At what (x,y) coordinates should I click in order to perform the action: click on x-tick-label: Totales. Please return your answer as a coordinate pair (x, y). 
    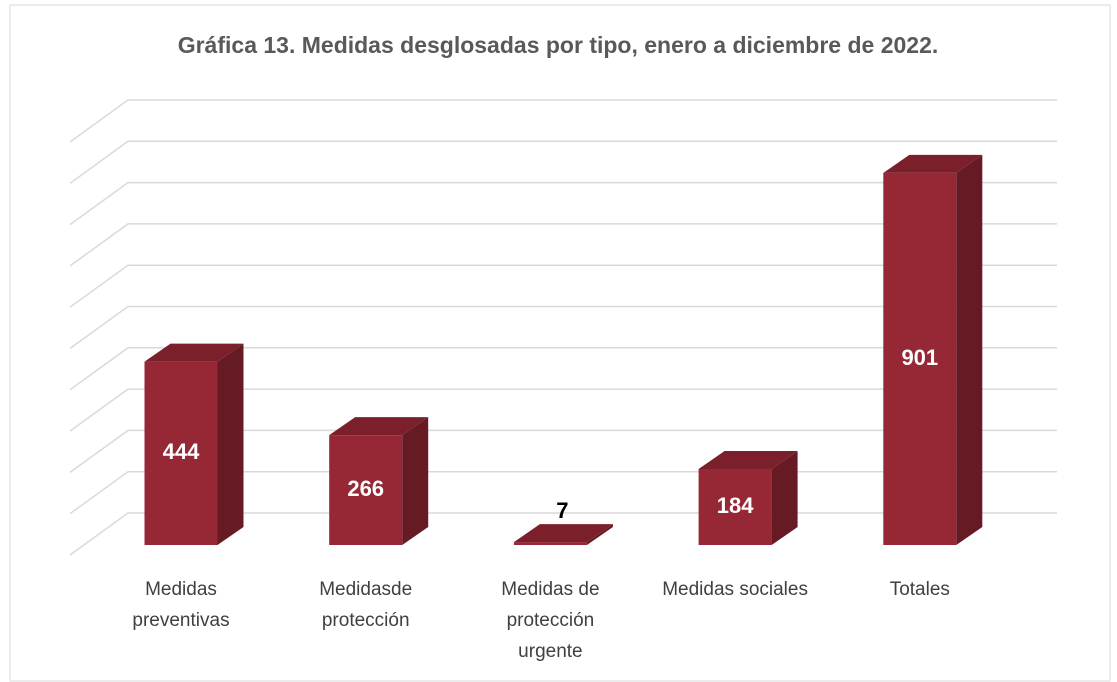
    Looking at the image, I should click on (920, 589).